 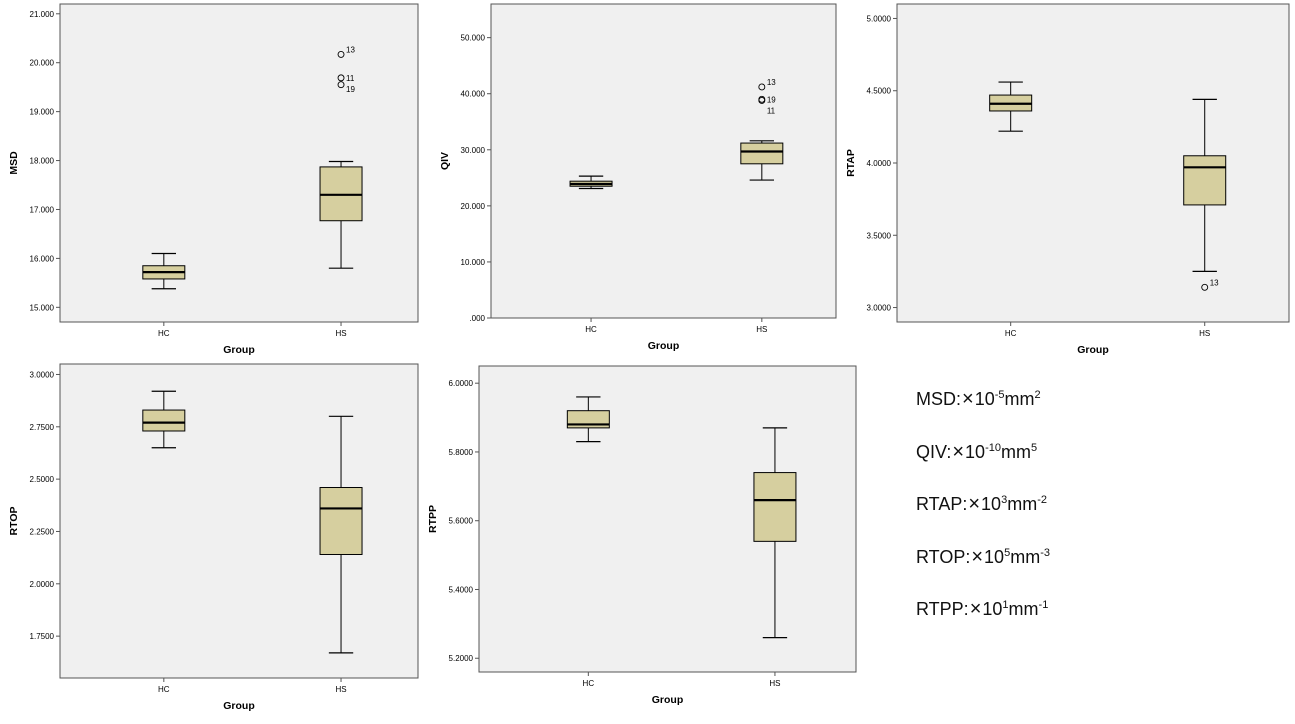 What do you see at coordinates (461, 521) in the screenshot?
I see `y-tick-label: 5.6000` at bounding box center [461, 521].